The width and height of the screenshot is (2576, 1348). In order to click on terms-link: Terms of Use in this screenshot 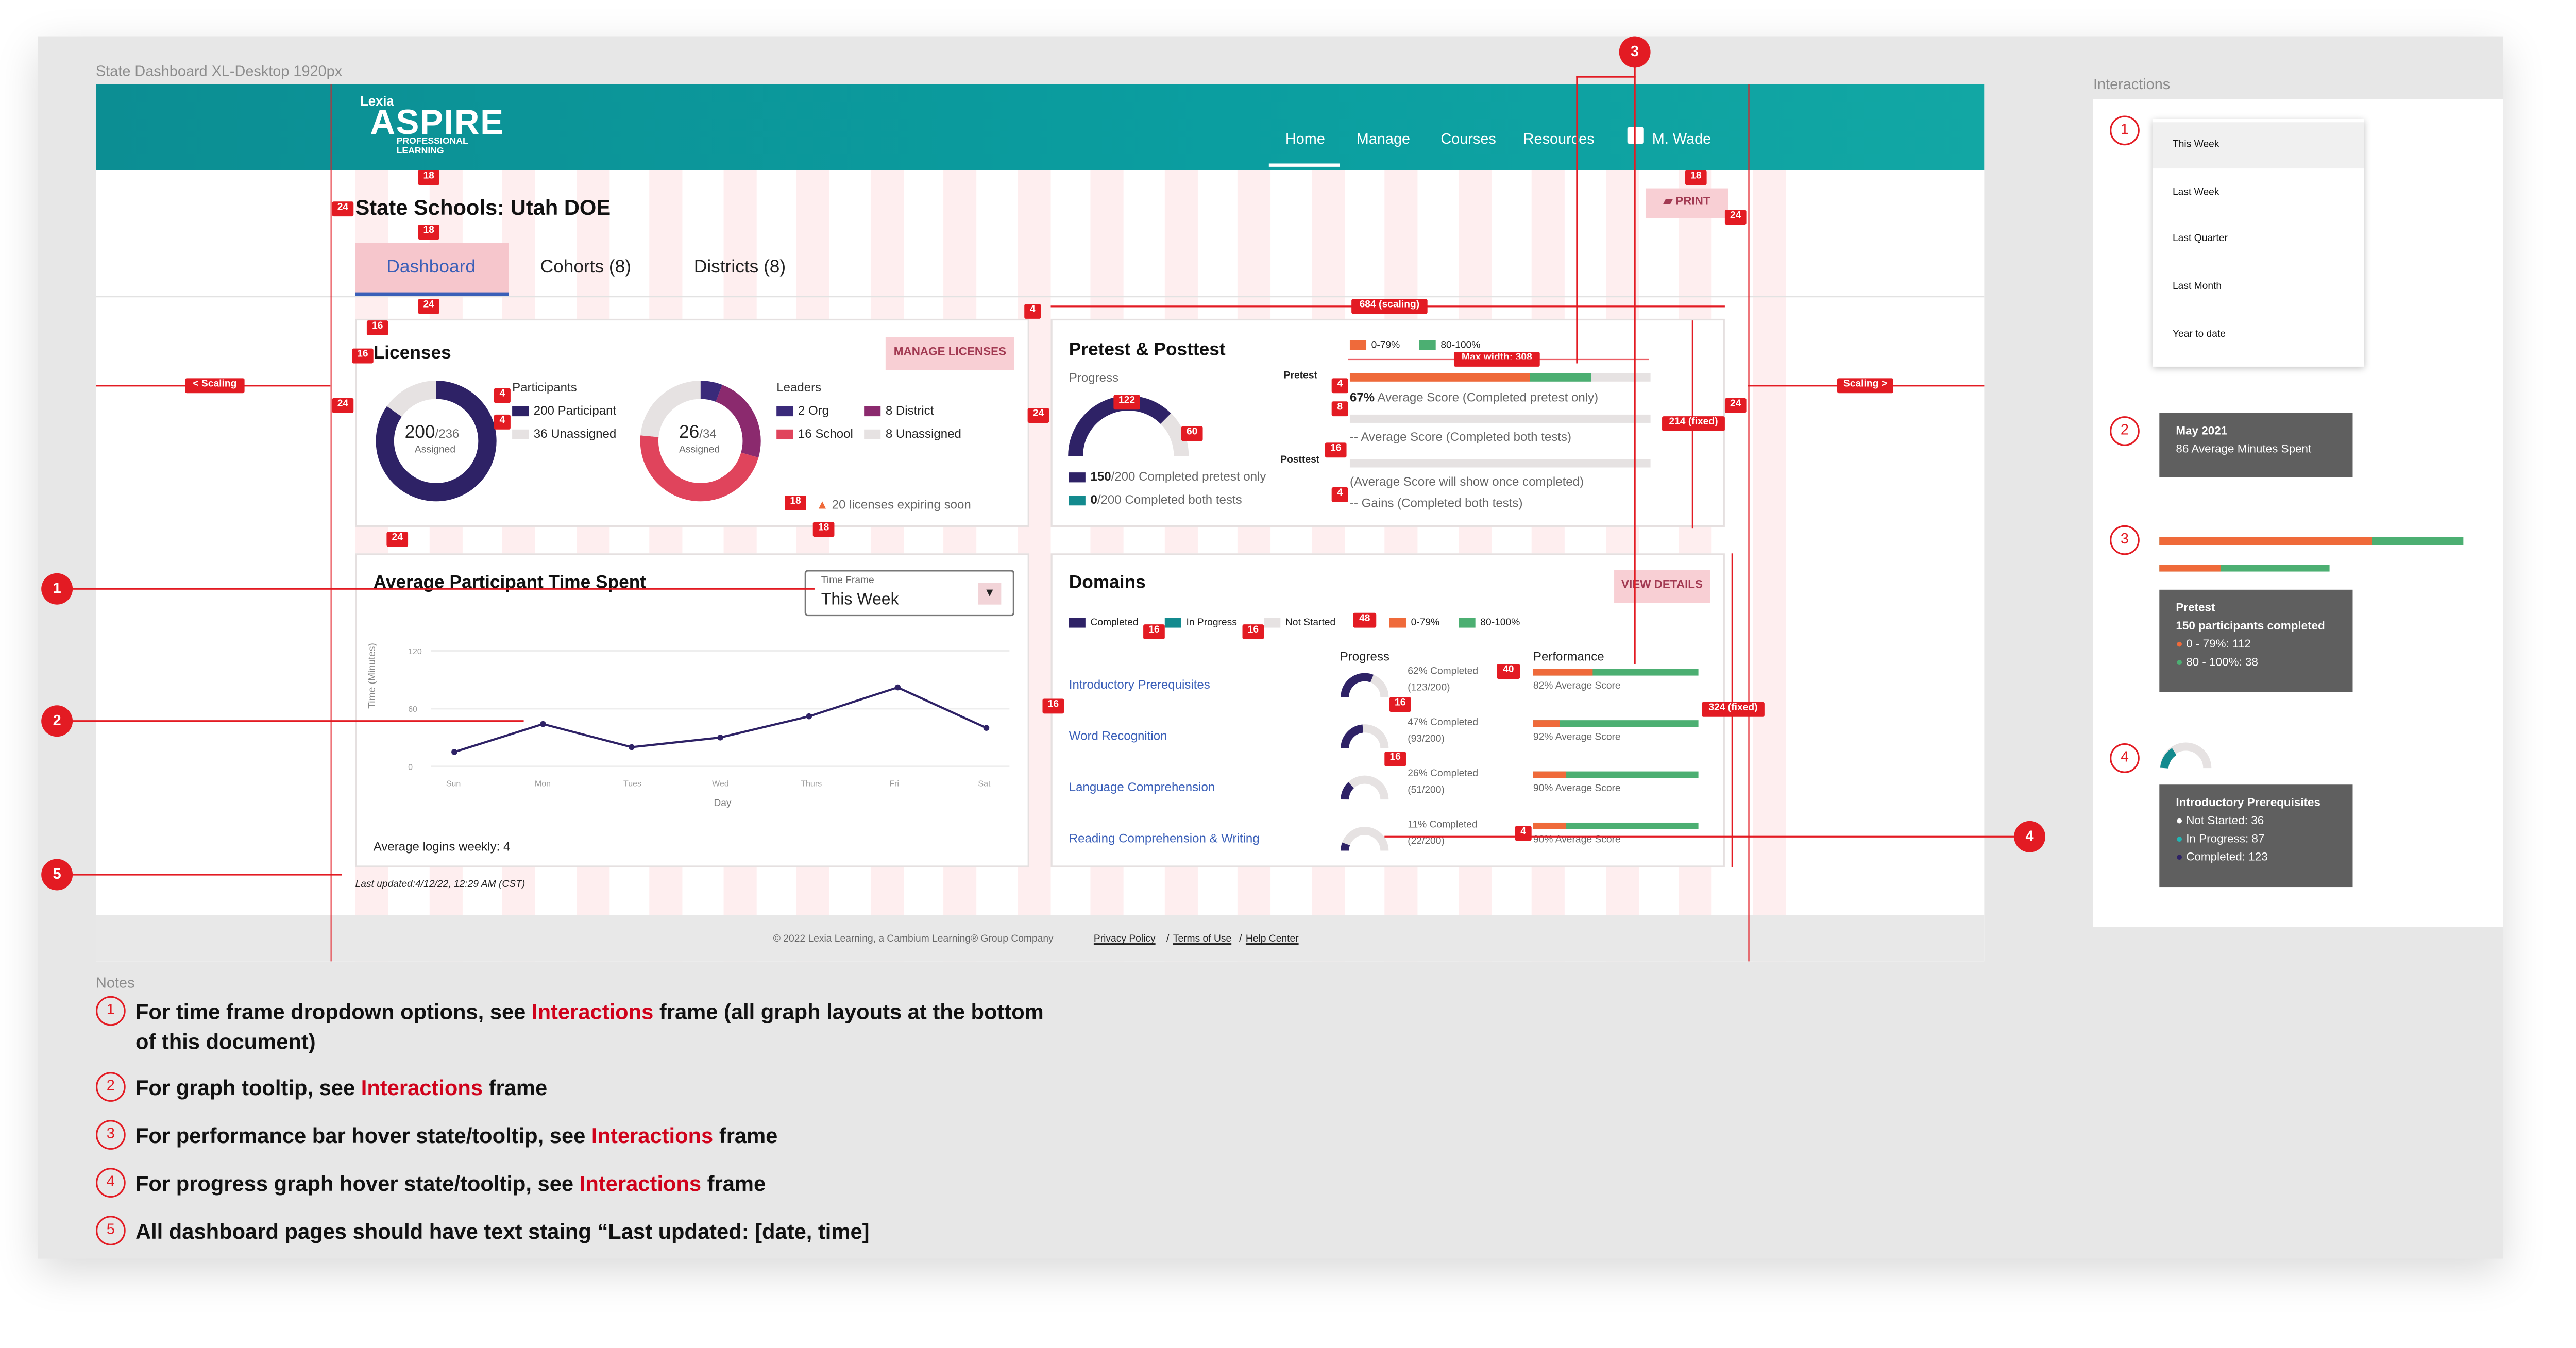, I will do `click(1202, 940)`.